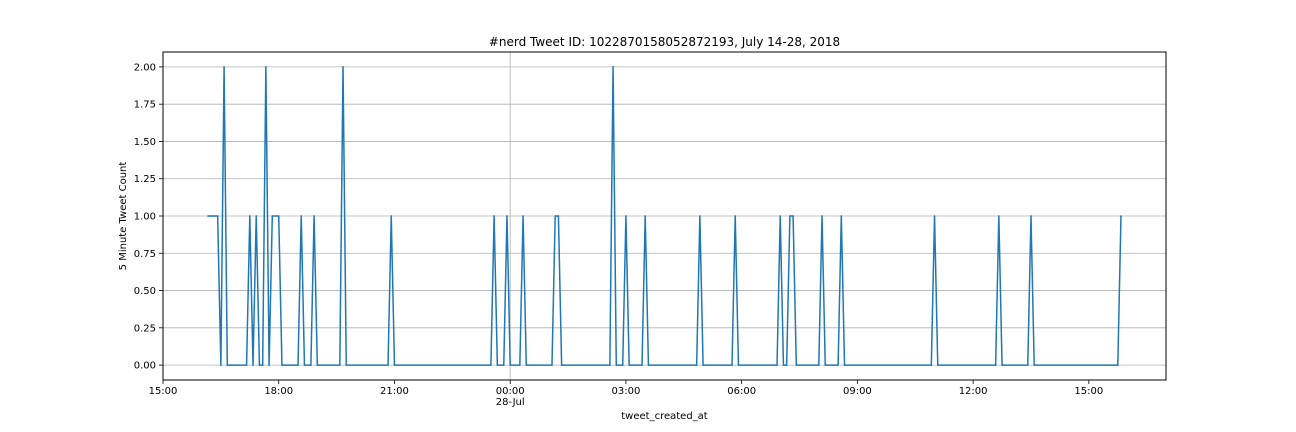 Image resolution: width=1296 pixels, height=432 pixels. Describe the element at coordinates (123, 216) in the screenshot. I see `y-axis-label: 5 Minute Tweet Count` at that location.